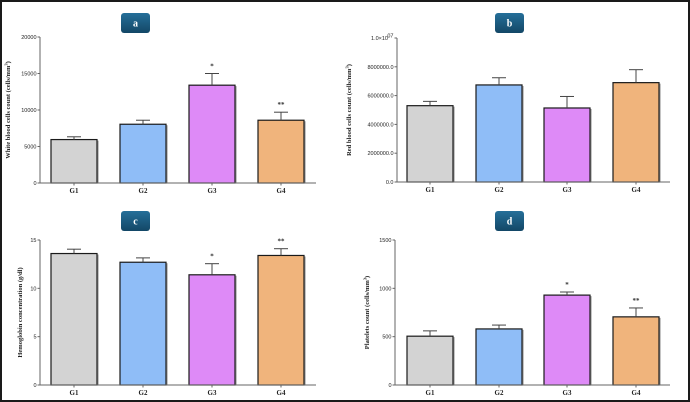  Describe the element at coordinates (390, 37) in the screenshot. I see `y-tick-label-exponent: 07` at that location.